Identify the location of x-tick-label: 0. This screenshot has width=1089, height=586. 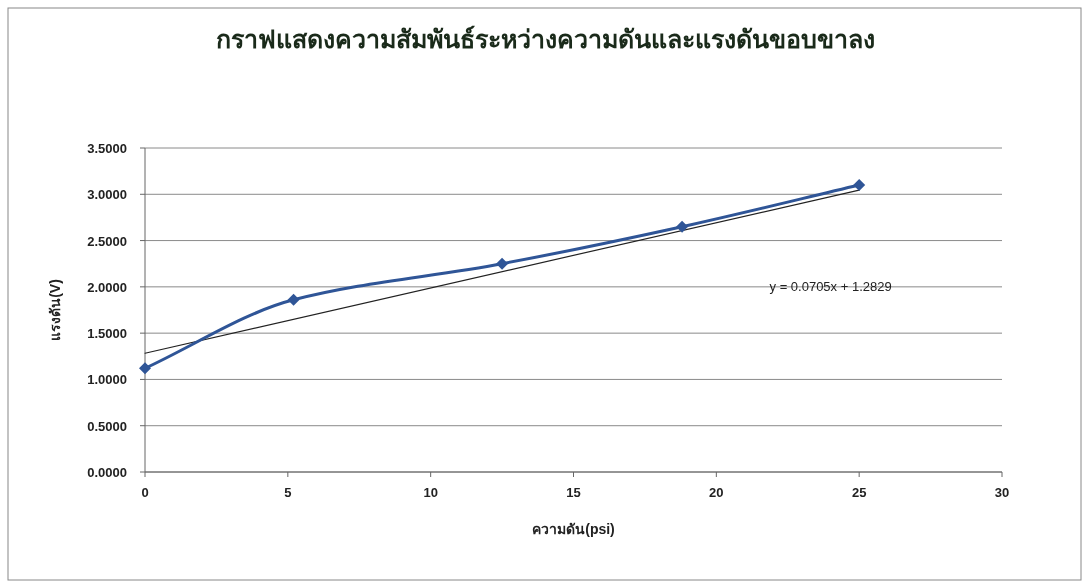
(145, 492).